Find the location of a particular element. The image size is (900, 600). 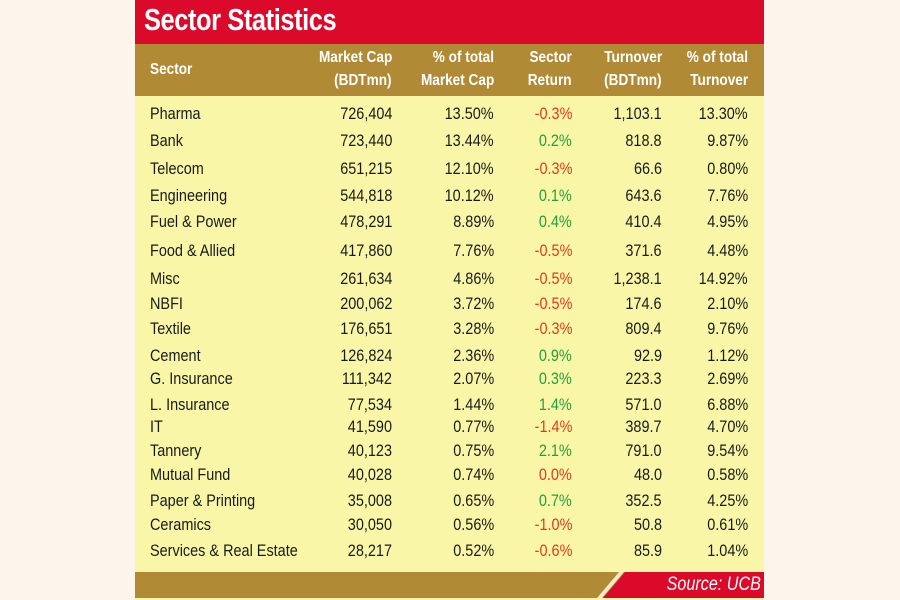

cell-pct-market-cap: 10.12% is located at coordinates (469, 195).